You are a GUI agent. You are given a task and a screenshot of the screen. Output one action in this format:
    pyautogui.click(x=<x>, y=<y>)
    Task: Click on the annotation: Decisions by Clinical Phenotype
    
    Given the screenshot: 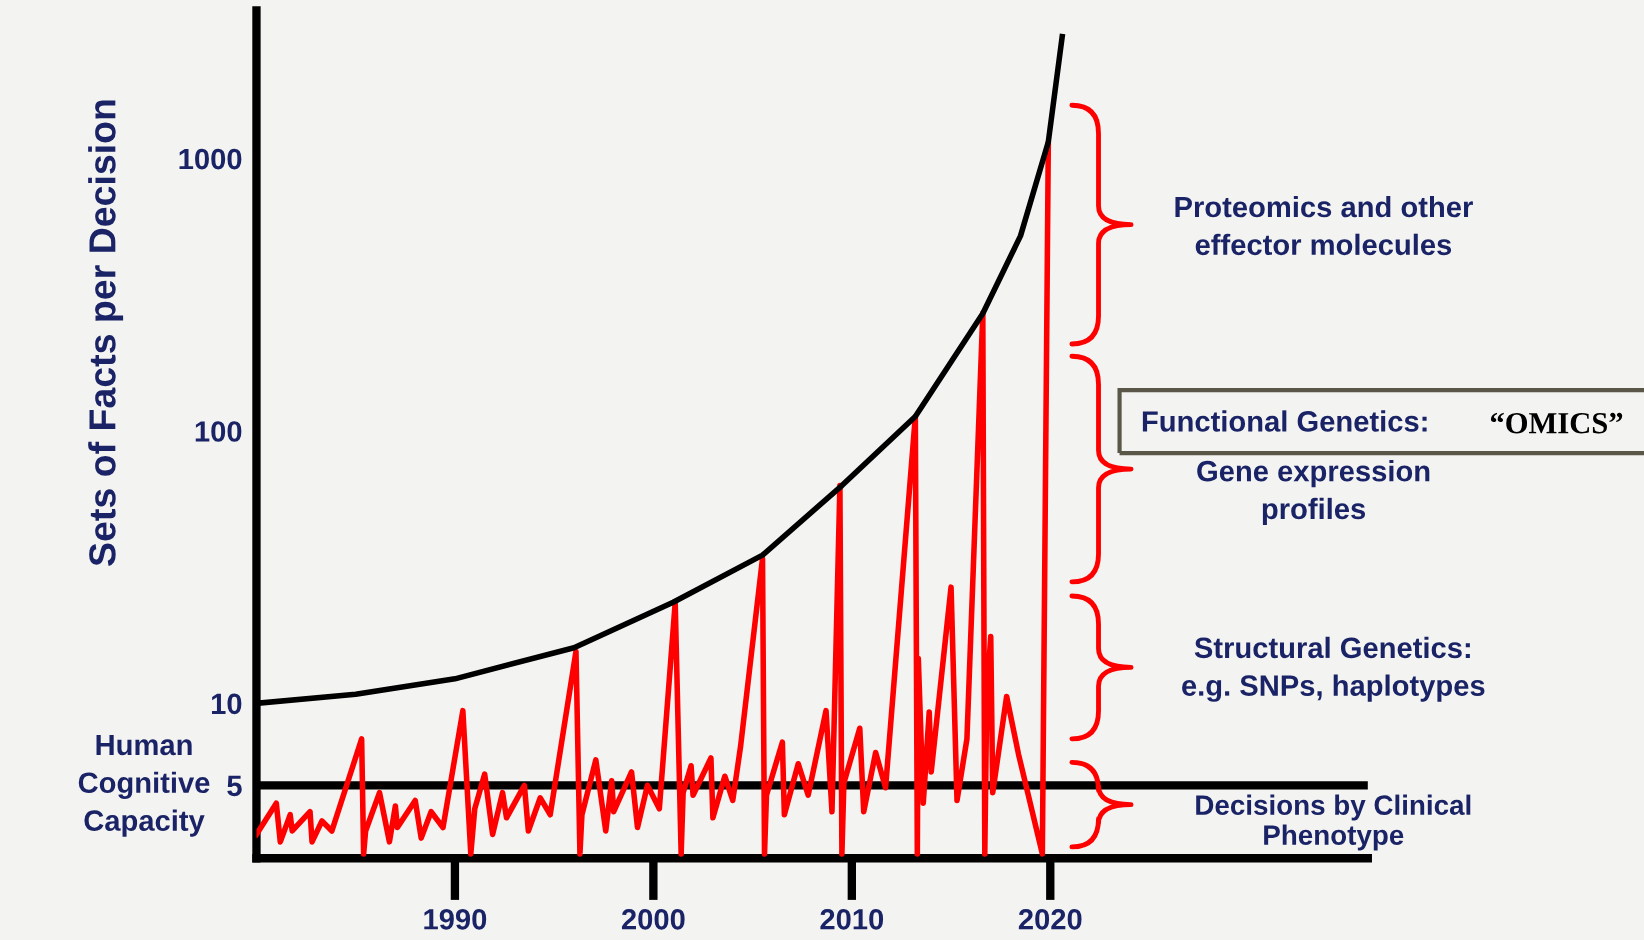 What is the action you would take?
    pyautogui.click(x=1333, y=822)
    